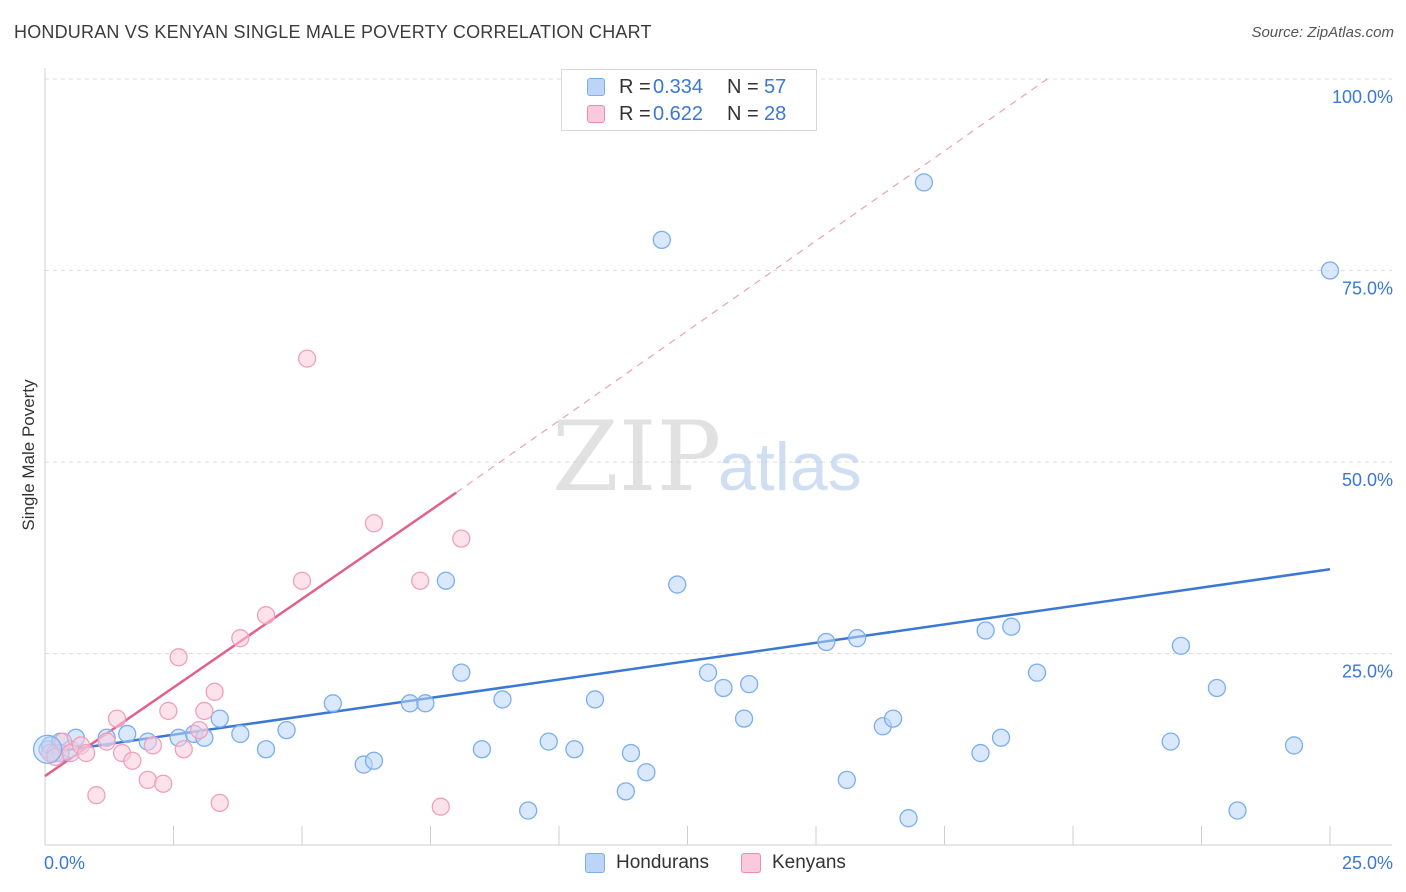 This screenshot has height=892, width=1406. What do you see at coordinates (1367, 480) in the screenshot?
I see `y-tick-label: 50.0%` at bounding box center [1367, 480].